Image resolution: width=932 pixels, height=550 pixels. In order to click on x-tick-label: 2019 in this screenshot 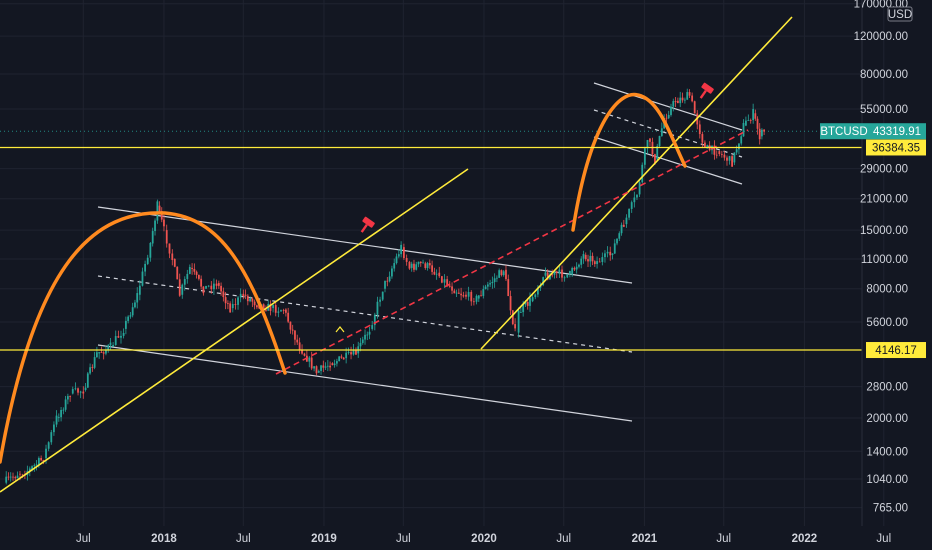, I will do `click(324, 539)`.